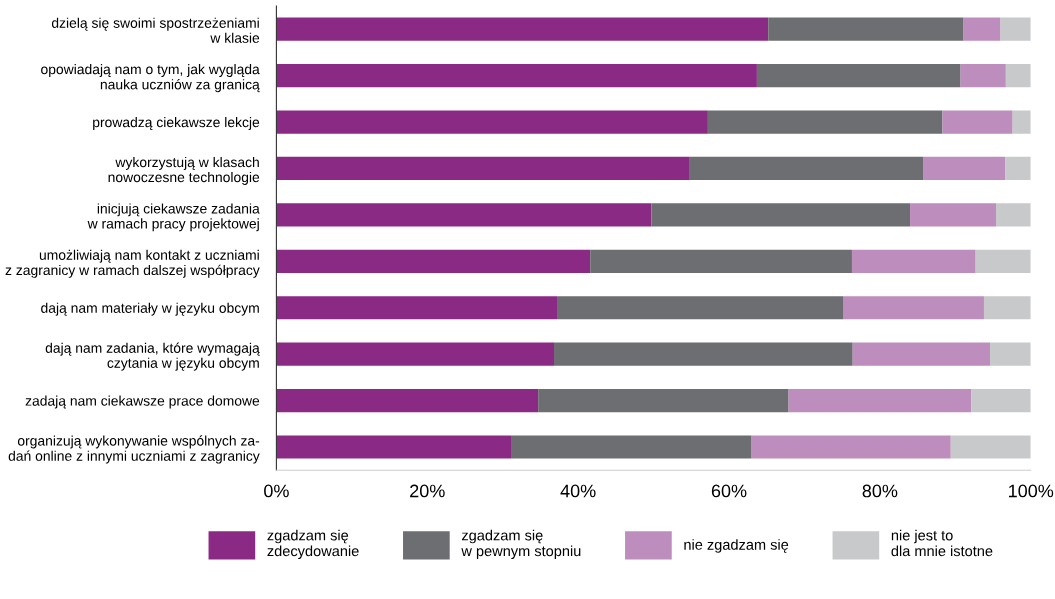 The height and width of the screenshot is (599, 1055). I want to click on x-tick-label: 100%, so click(1031, 491).